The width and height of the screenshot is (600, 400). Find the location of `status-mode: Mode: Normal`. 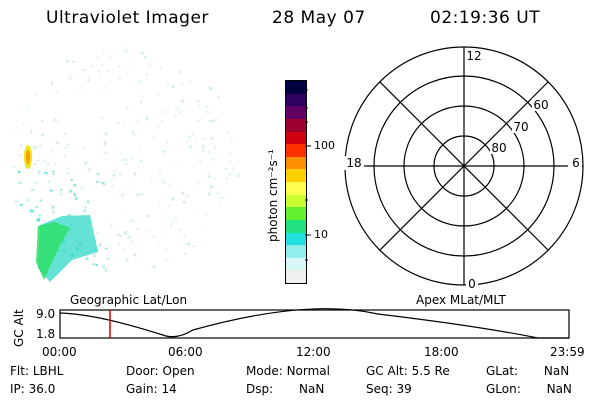

status-mode: Mode: Normal is located at coordinates (288, 371).